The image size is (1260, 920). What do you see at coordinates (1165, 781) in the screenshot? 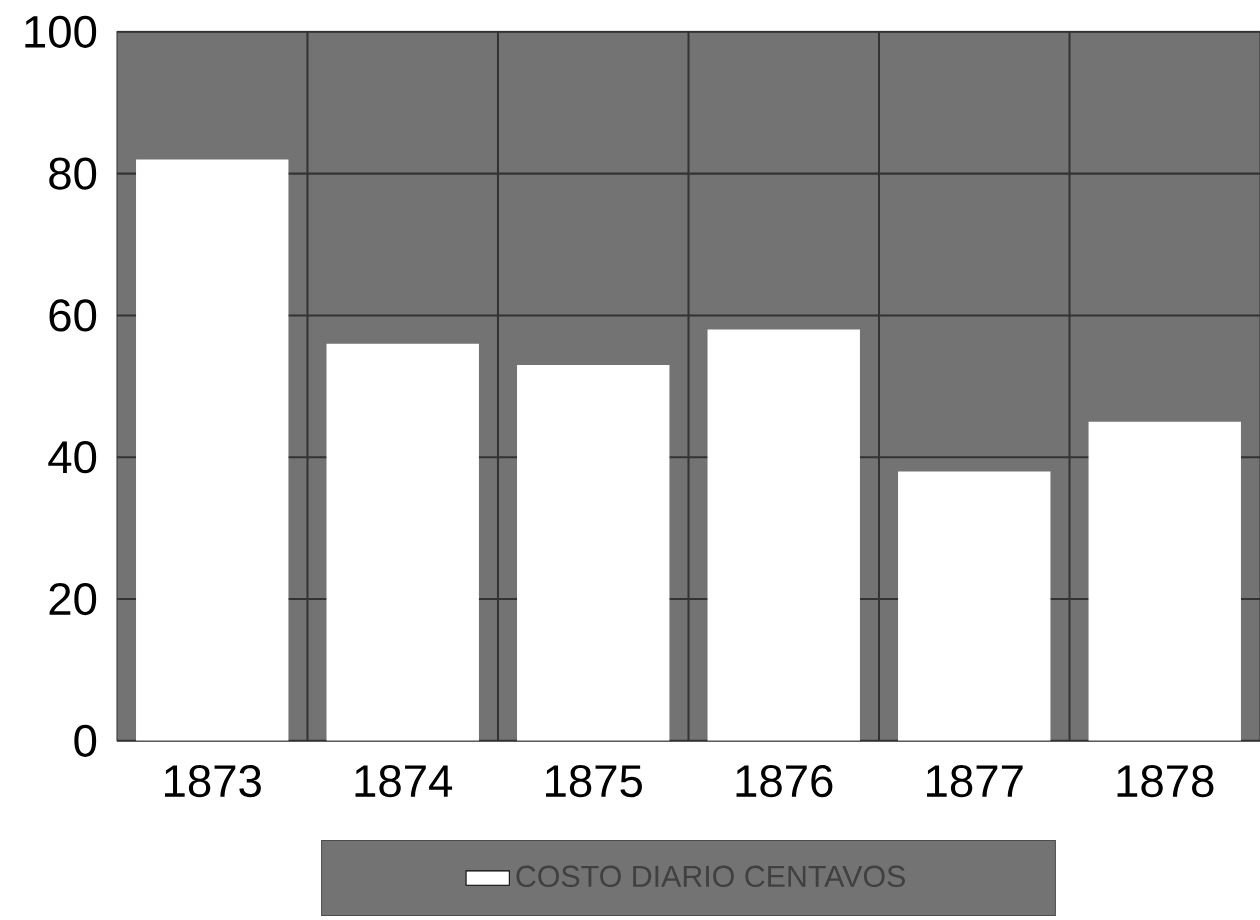
I see `x-tick-label: 1878` at bounding box center [1165, 781].